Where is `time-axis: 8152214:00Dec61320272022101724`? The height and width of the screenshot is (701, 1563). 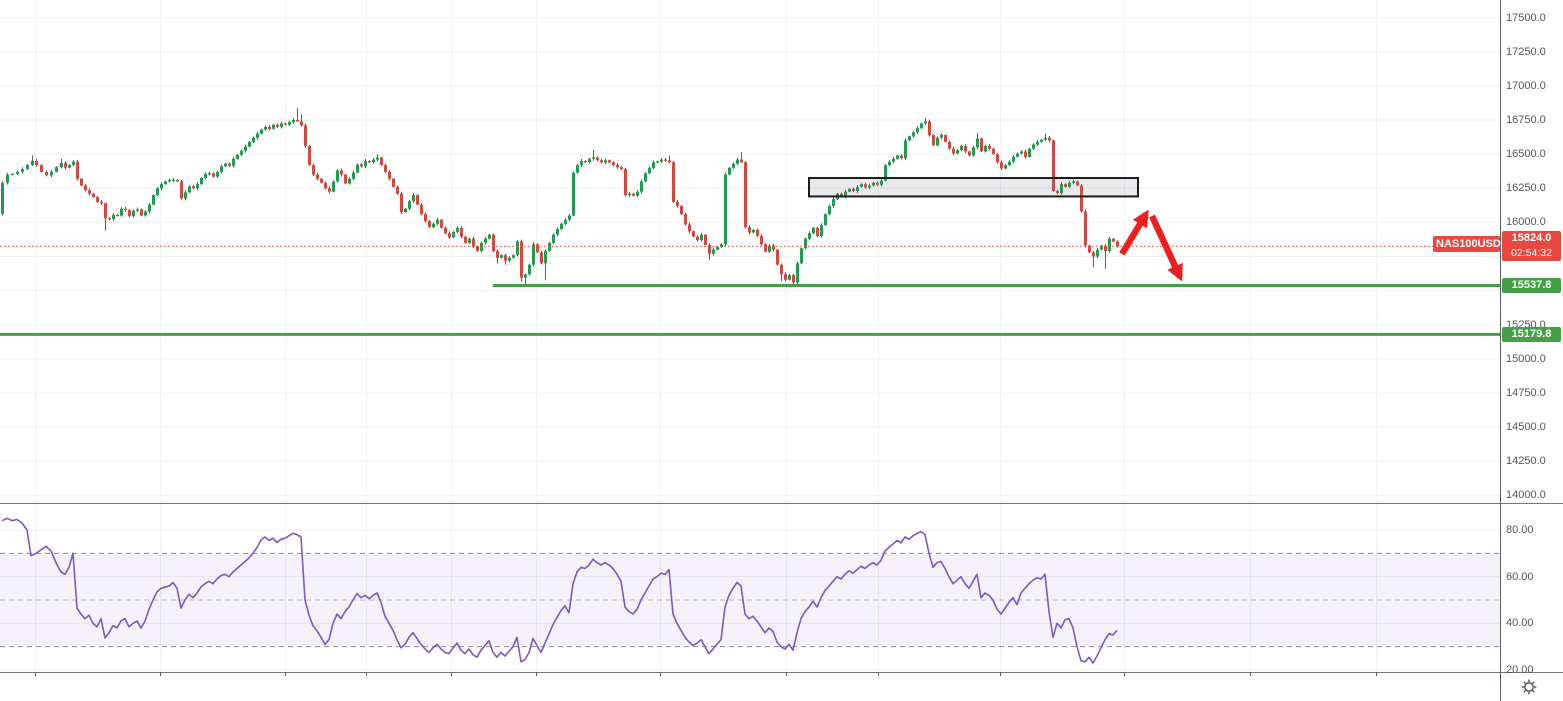 time-axis: 8152214:00Dec61320272022101724 is located at coordinates (781, 686).